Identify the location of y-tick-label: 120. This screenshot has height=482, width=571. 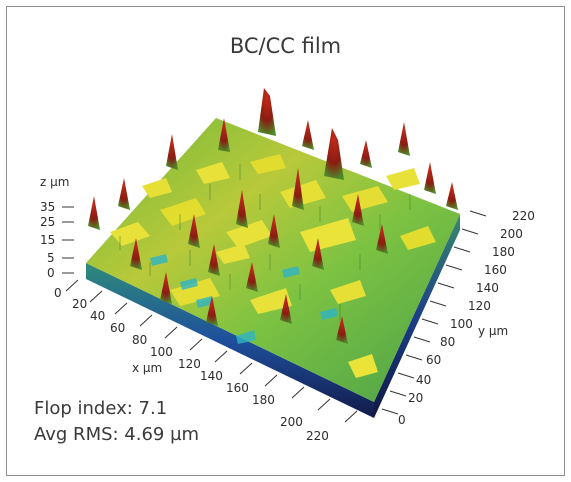
(479, 306).